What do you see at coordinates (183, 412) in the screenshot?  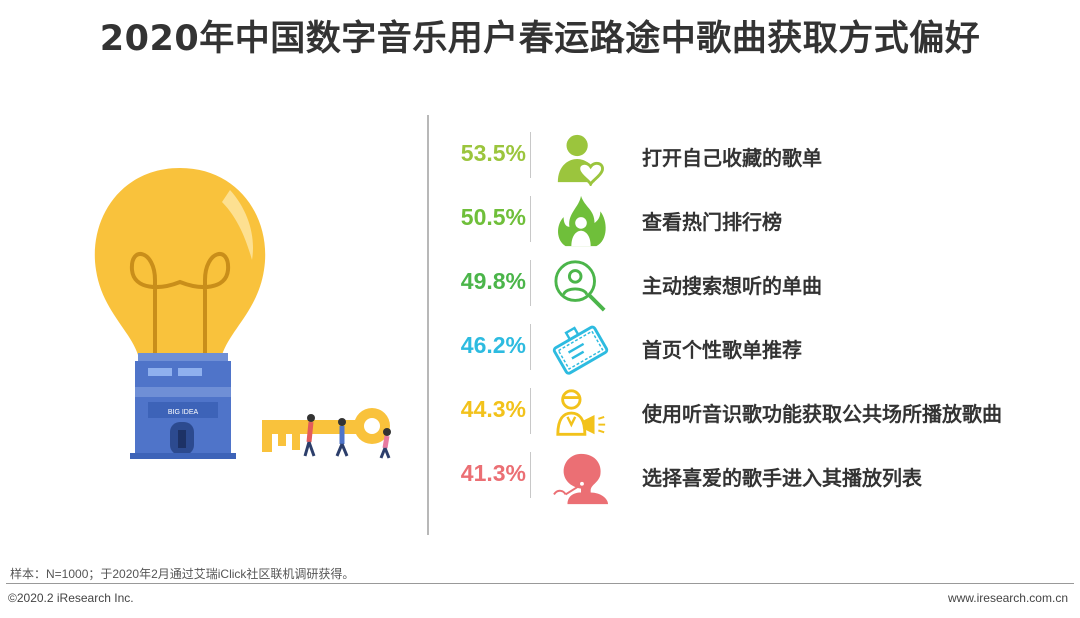 I see `bulb-base-text: BIG IDEA` at bounding box center [183, 412].